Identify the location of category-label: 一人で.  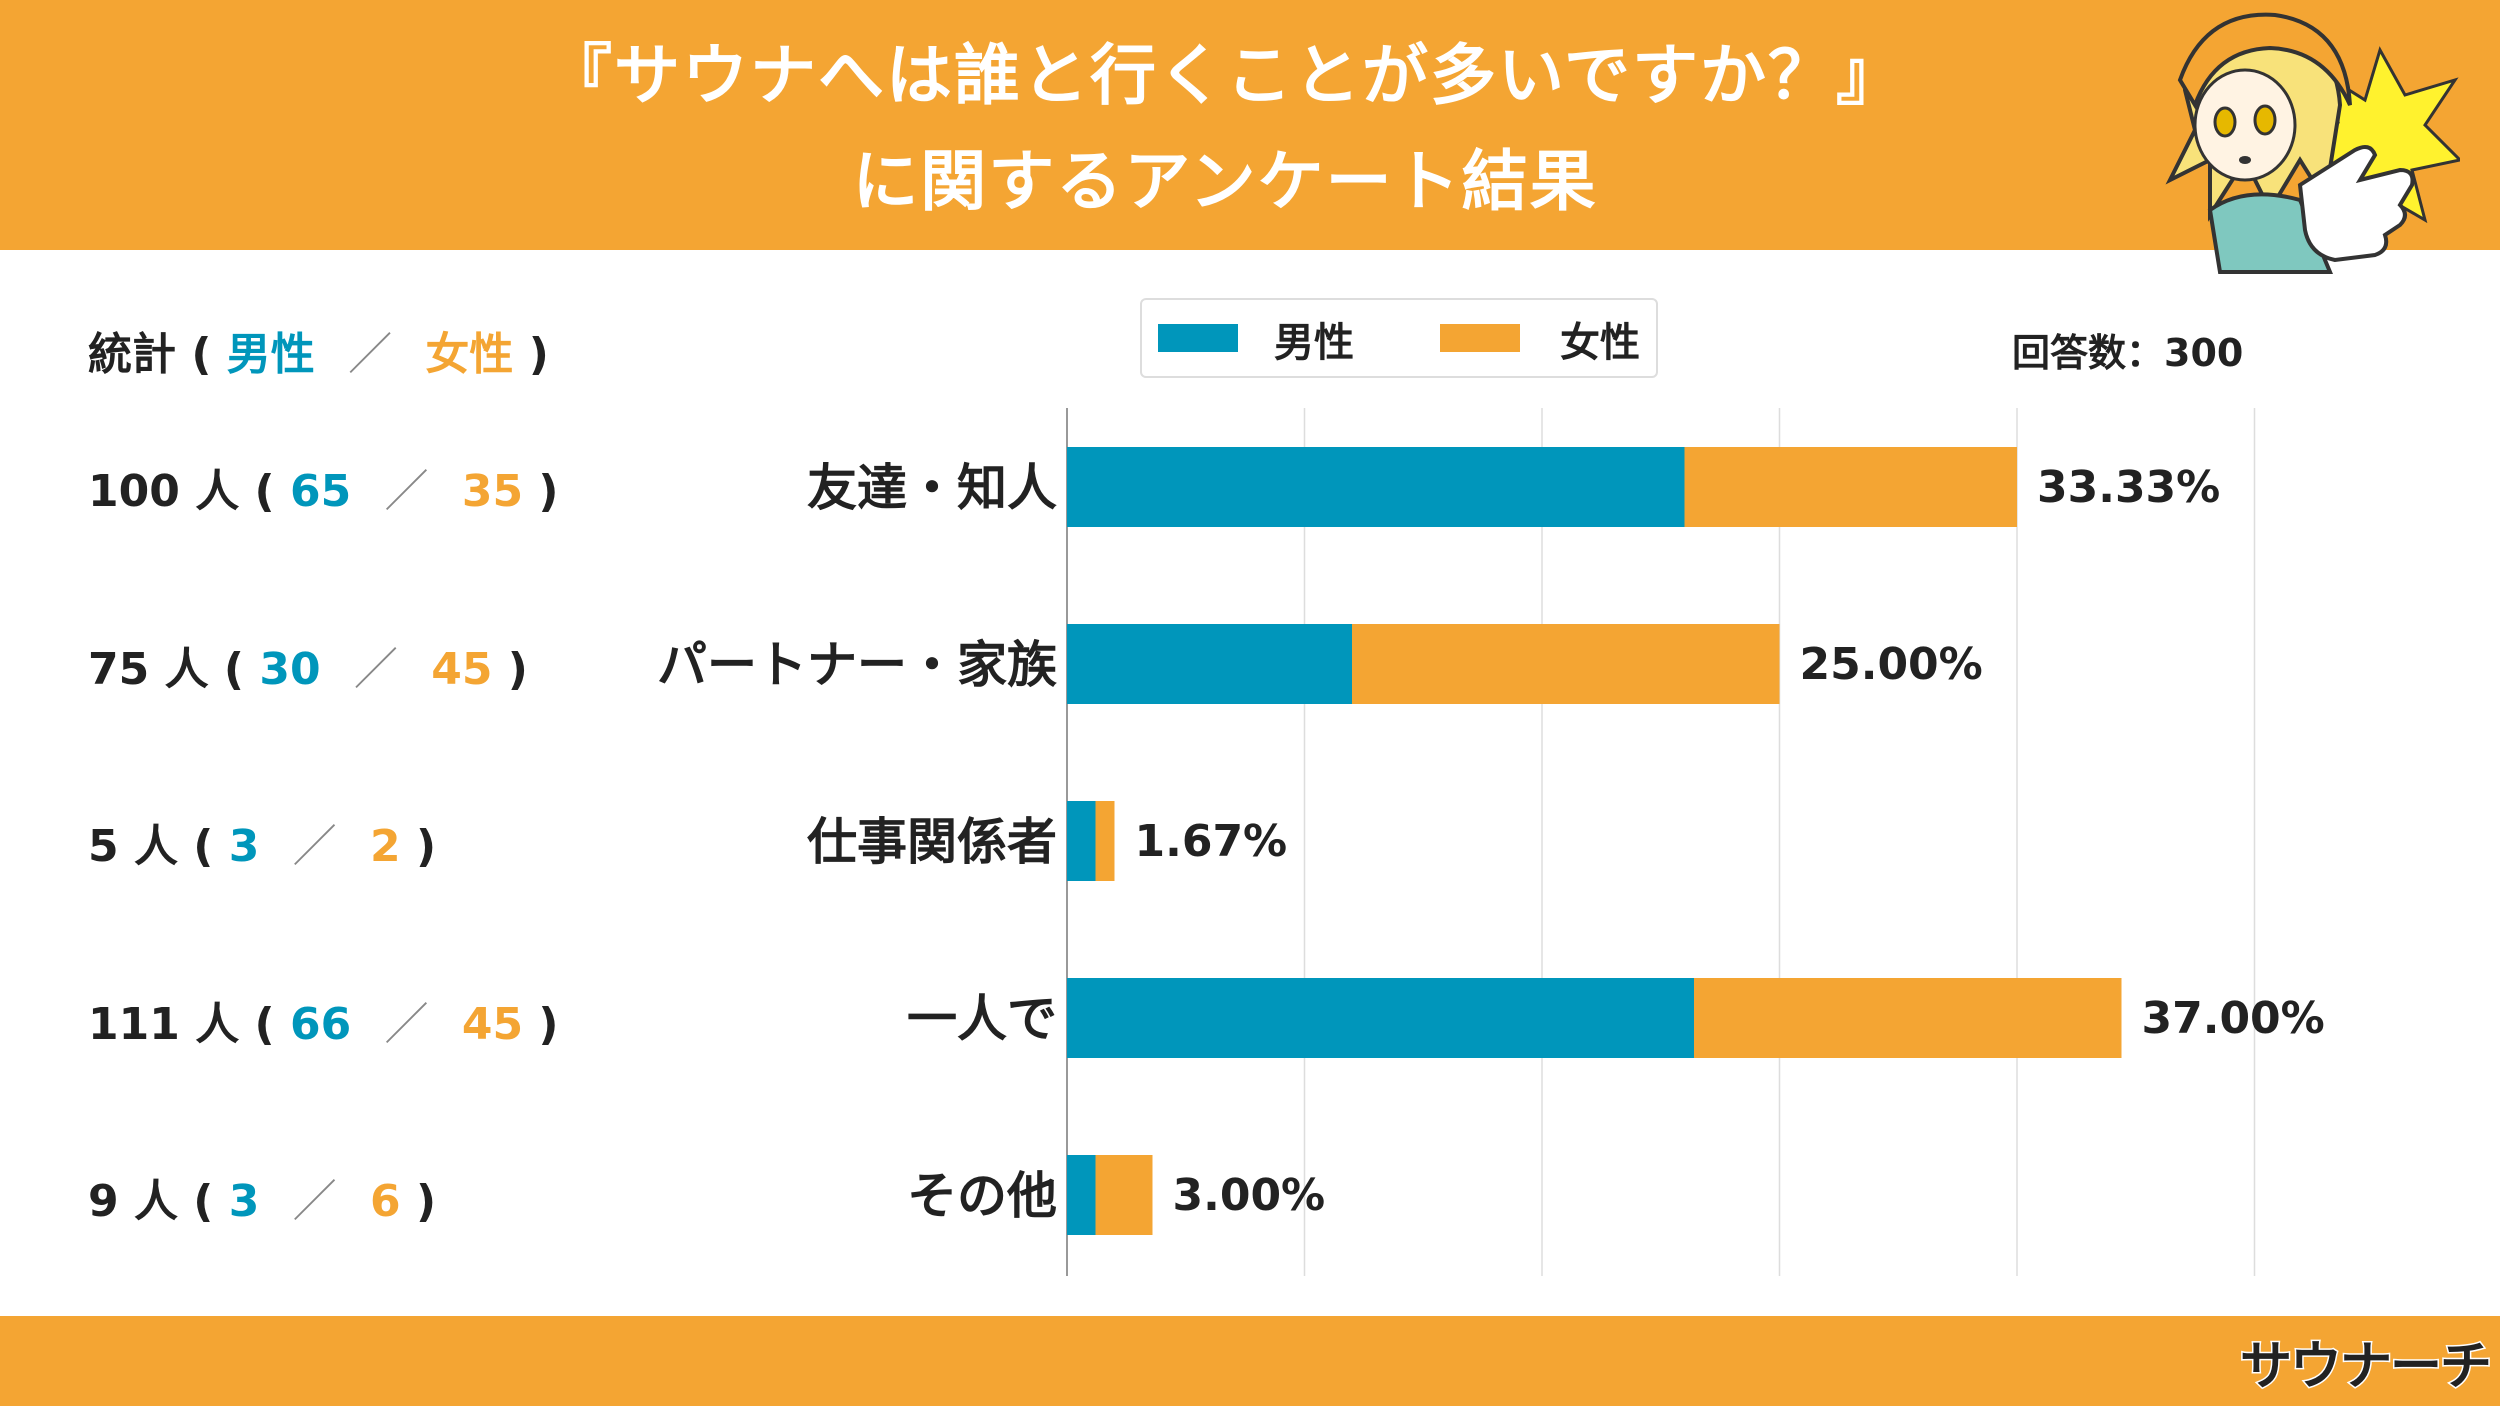
(982, 1019).